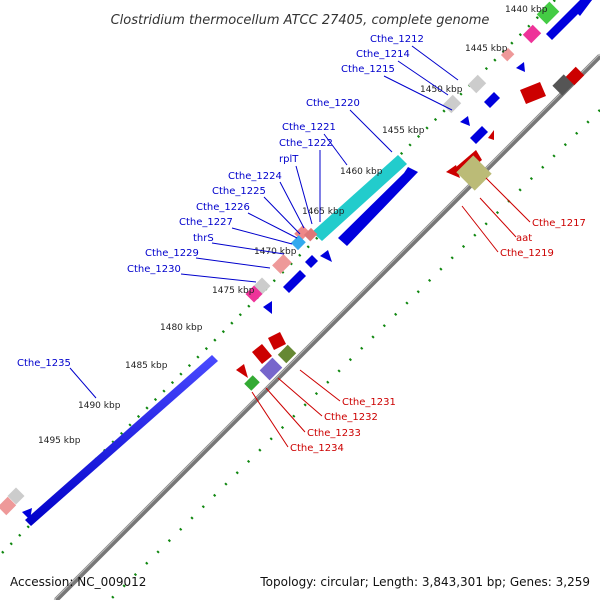 Image resolution: width=600 pixels, height=600 pixels. I want to click on gene-cthe-1232-olive, so click(287, 354).